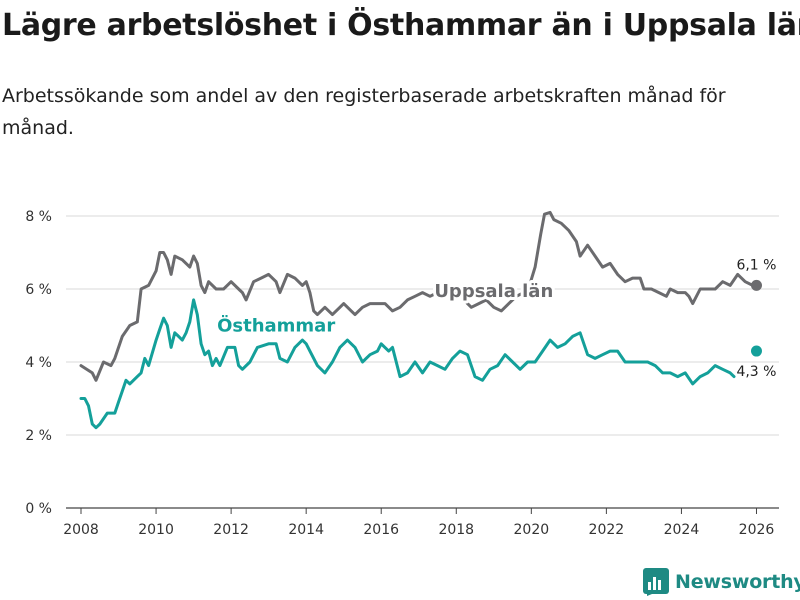 This screenshot has height=600, width=800. Describe the element at coordinates (381, 530) in the screenshot. I see `x-tick-label: 2016` at that location.